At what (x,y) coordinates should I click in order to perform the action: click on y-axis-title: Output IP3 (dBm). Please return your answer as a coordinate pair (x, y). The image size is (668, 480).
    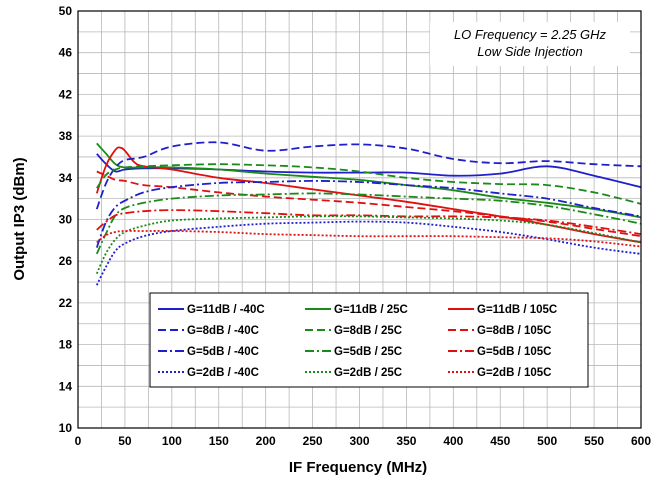
    Looking at the image, I should click on (19, 218).